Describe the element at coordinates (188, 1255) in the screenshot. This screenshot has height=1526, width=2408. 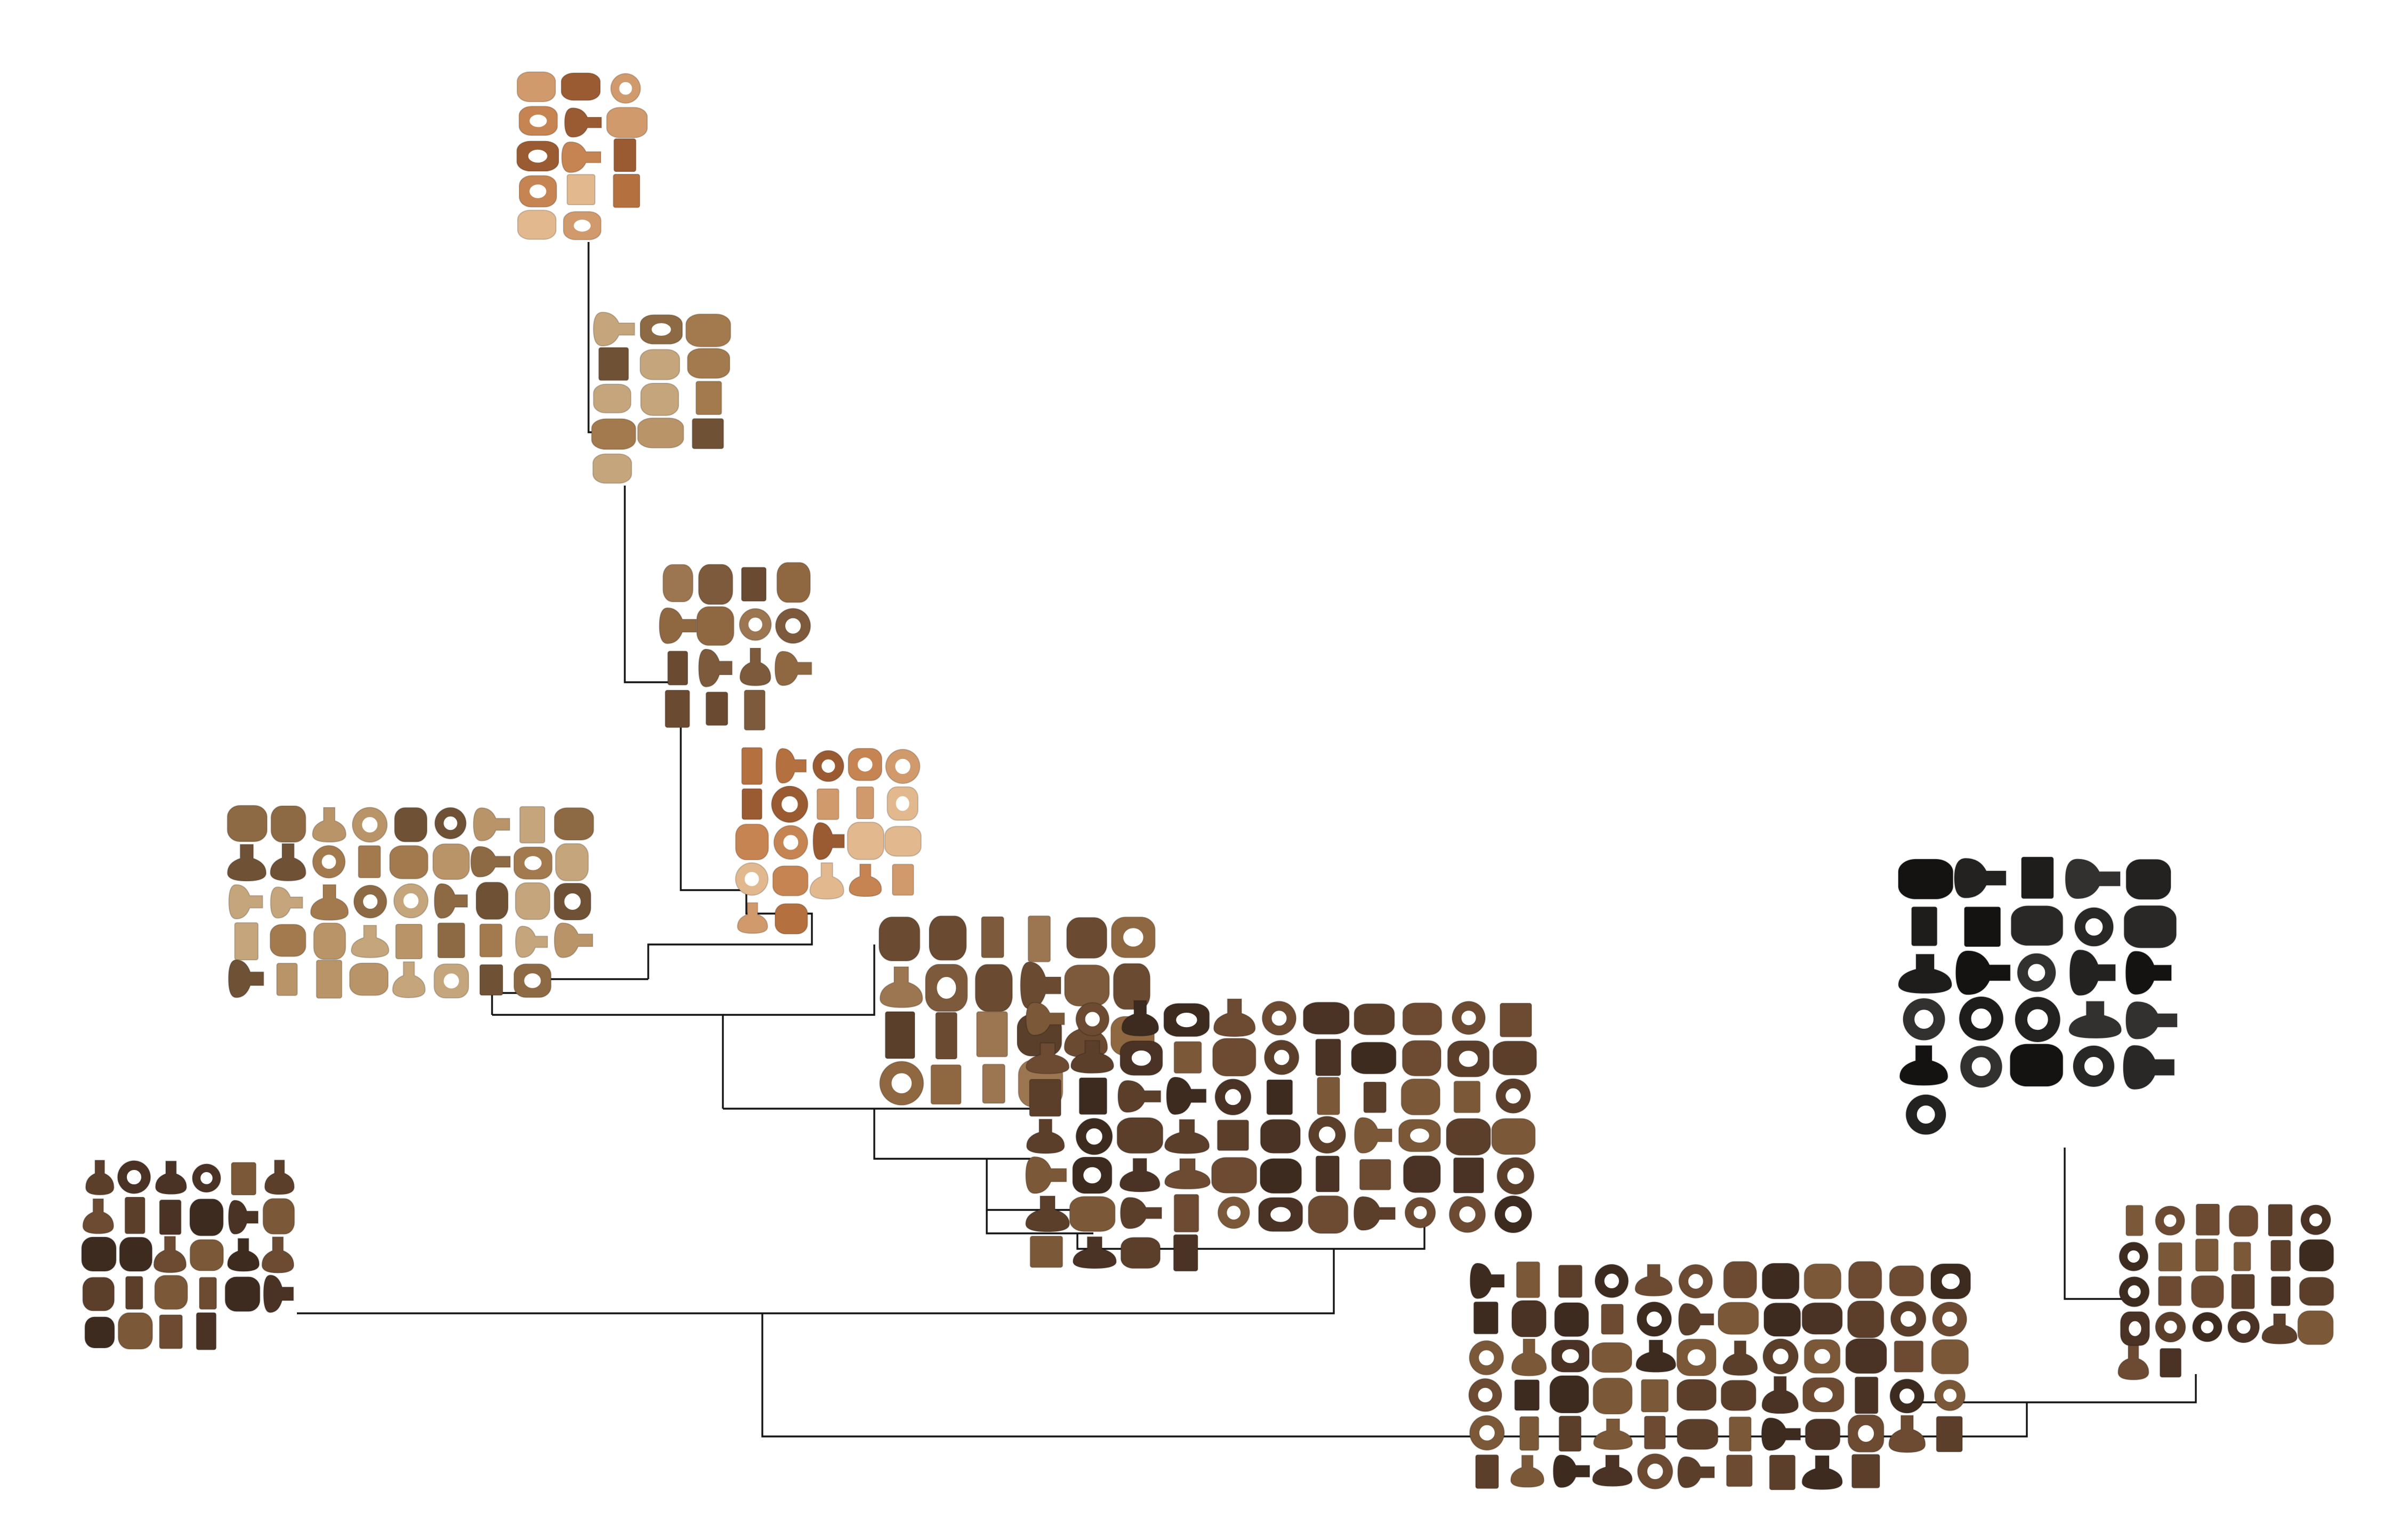
I see `cluster-c8` at that location.